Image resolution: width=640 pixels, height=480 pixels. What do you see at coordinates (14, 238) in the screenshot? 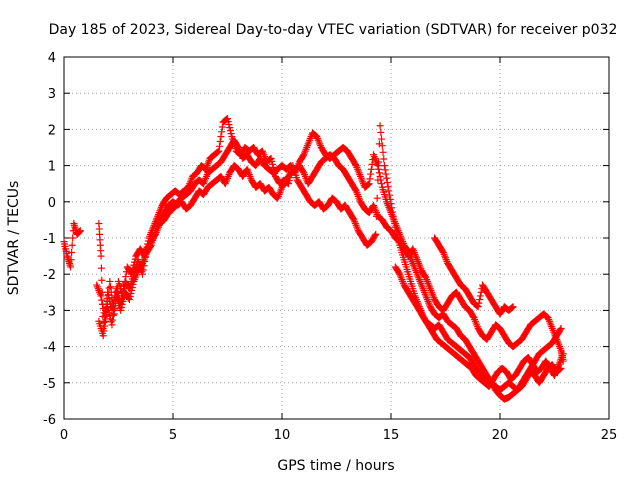
I see `y-axis-label: SDTVAR / TECUs` at bounding box center [14, 238].